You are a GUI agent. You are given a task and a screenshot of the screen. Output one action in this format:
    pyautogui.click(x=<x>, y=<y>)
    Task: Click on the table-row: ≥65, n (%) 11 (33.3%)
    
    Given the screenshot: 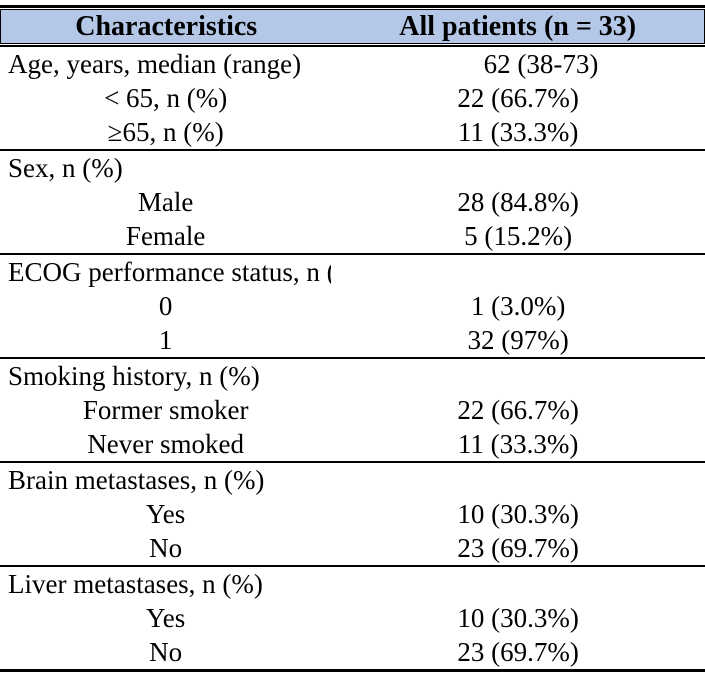 What is the action you would take?
    pyautogui.click(x=352, y=132)
    